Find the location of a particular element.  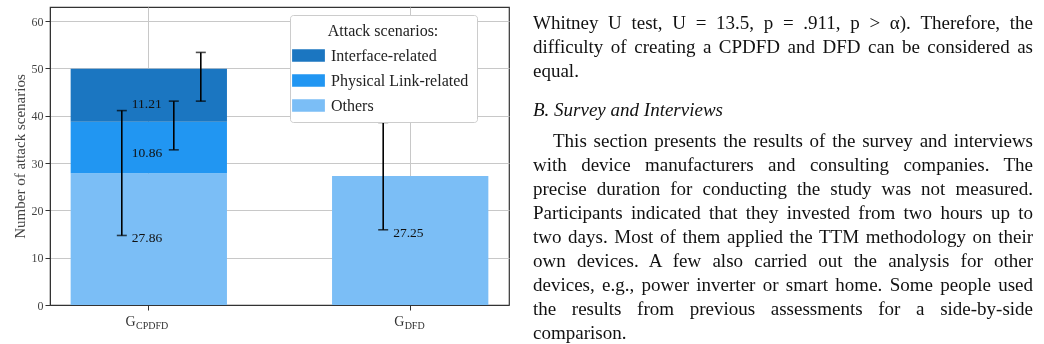

legend-label: Interface-related is located at coordinates (384, 55).